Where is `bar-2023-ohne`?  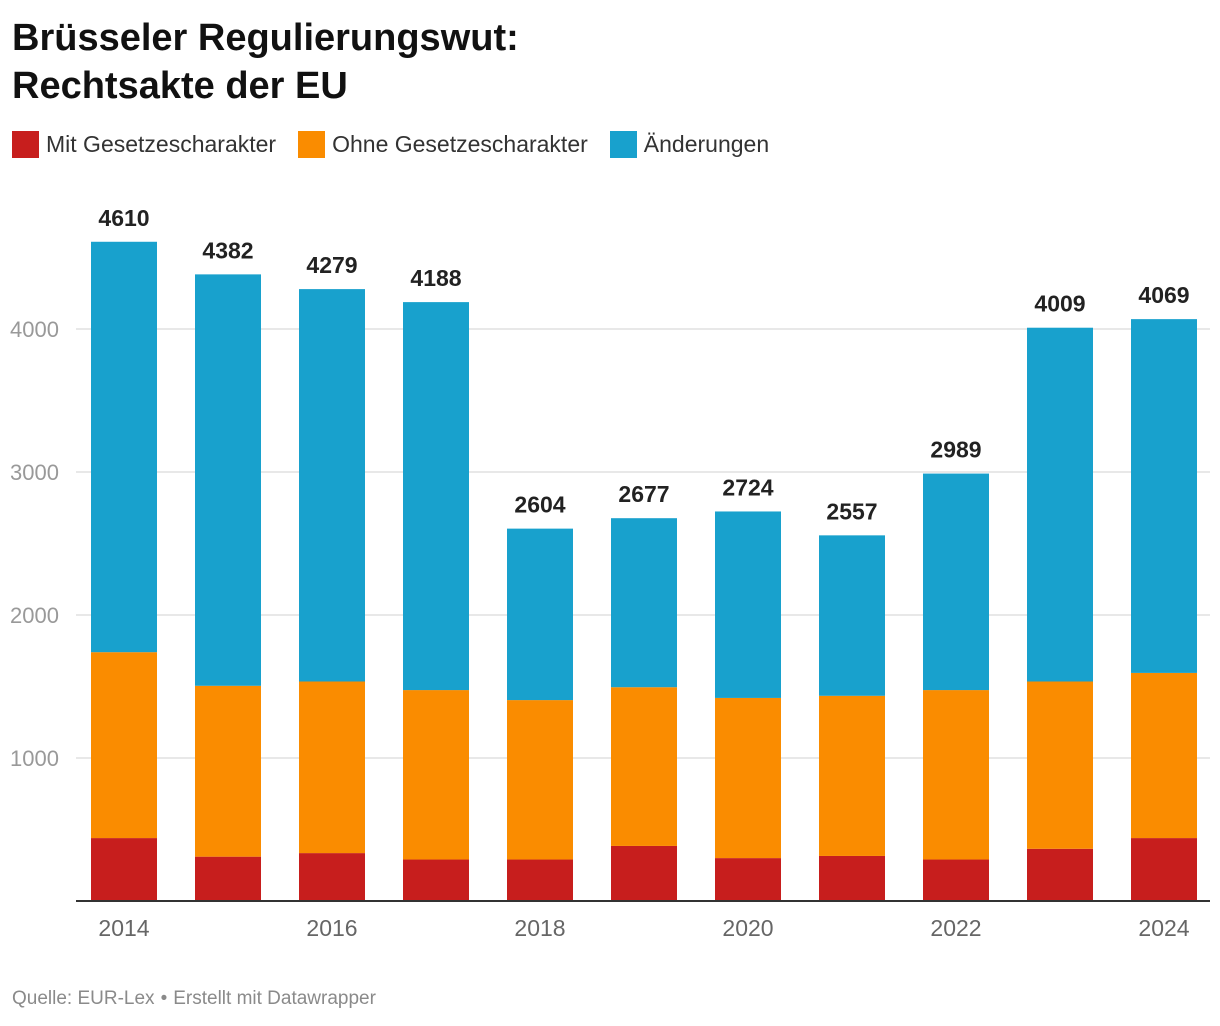 bar-2023-ohne is located at coordinates (1060, 765).